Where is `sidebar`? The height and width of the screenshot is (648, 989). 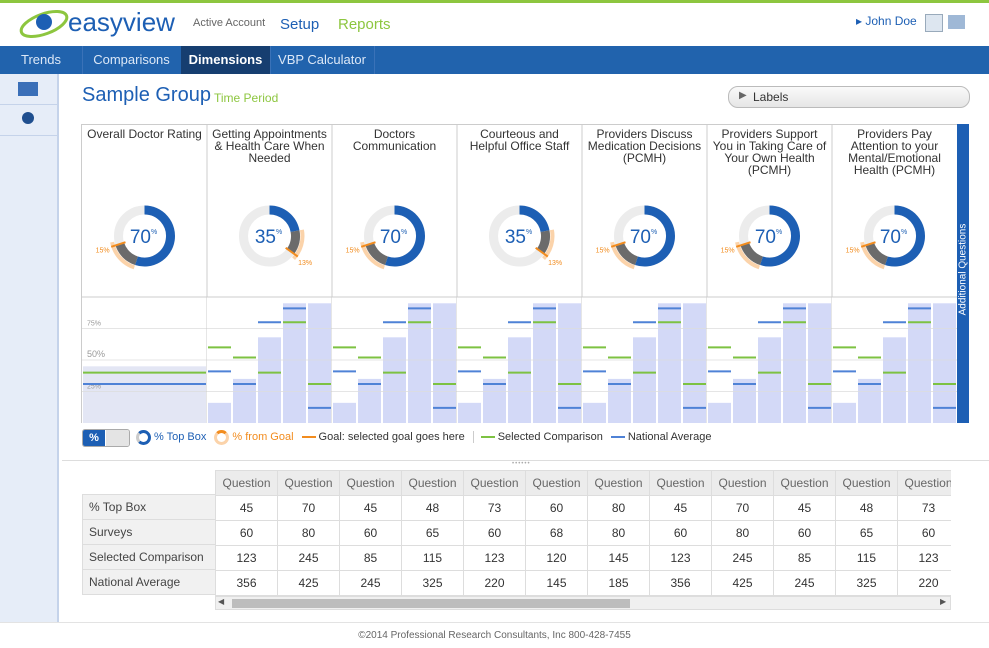 sidebar is located at coordinates (29, 348).